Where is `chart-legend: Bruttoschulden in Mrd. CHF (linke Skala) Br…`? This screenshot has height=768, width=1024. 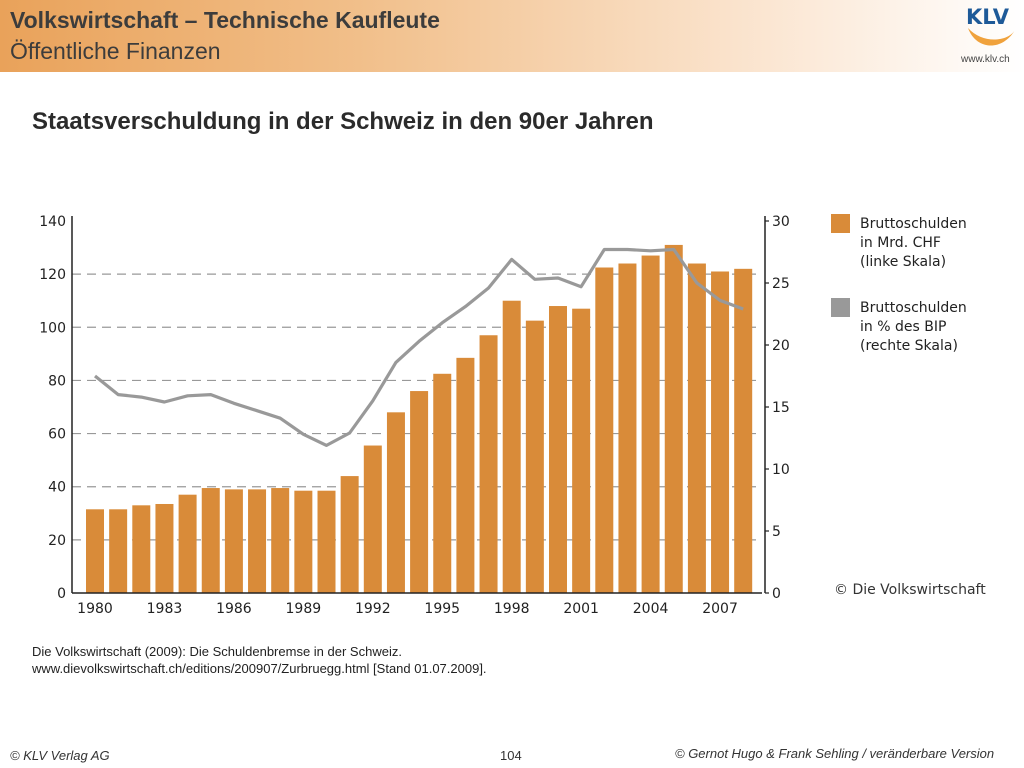 chart-legend: Bruttoschulden in Mrd. CHF (linke Skala) Br… is located at coordinates (899, 284).